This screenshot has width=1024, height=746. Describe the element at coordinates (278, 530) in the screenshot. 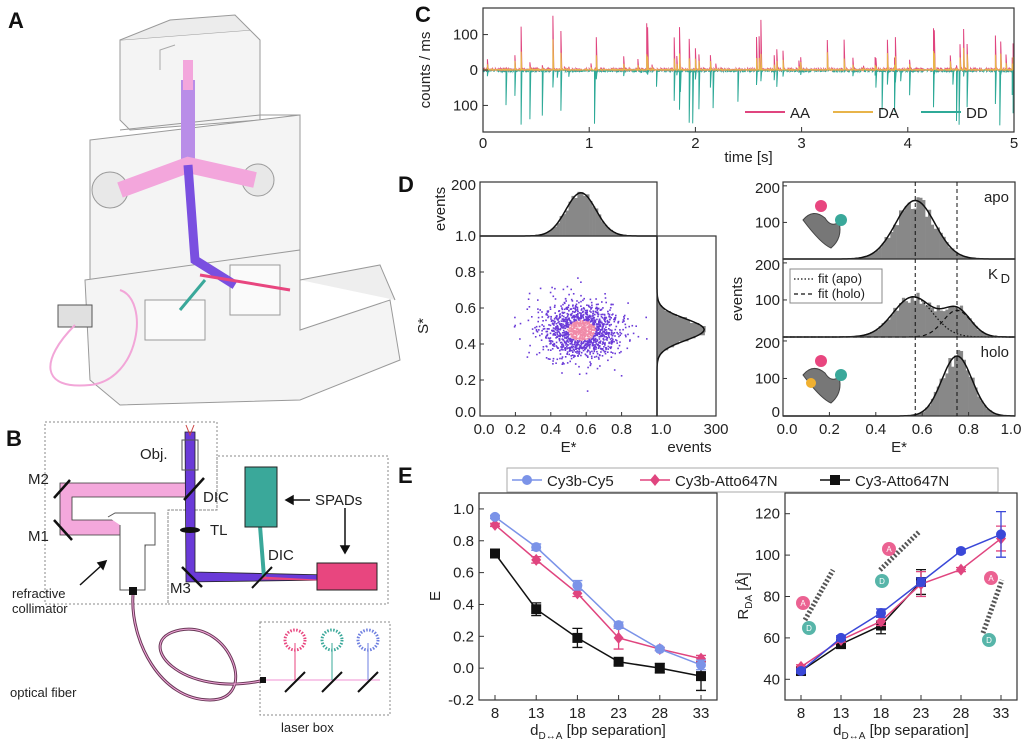

I see `detection-module-box` at that location.